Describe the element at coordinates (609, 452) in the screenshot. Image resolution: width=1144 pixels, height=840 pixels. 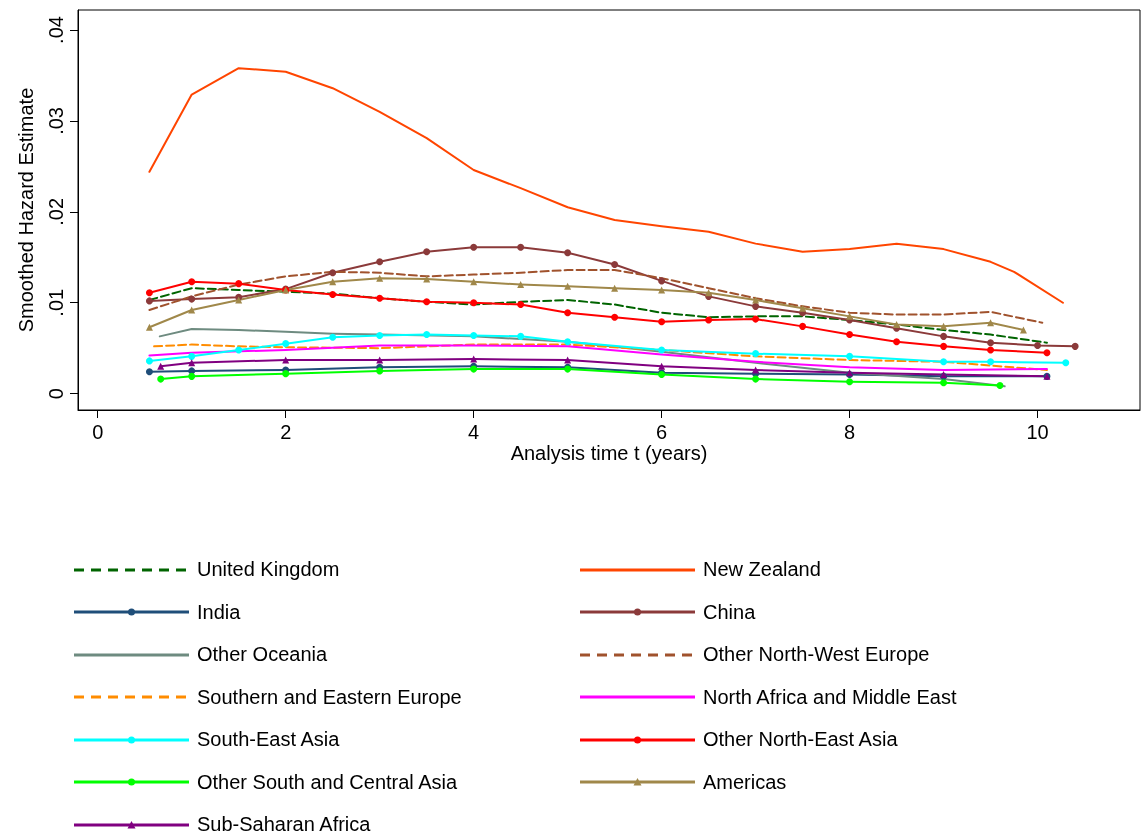
I see `x-axis-title: Analysis time t (years)` at that location.